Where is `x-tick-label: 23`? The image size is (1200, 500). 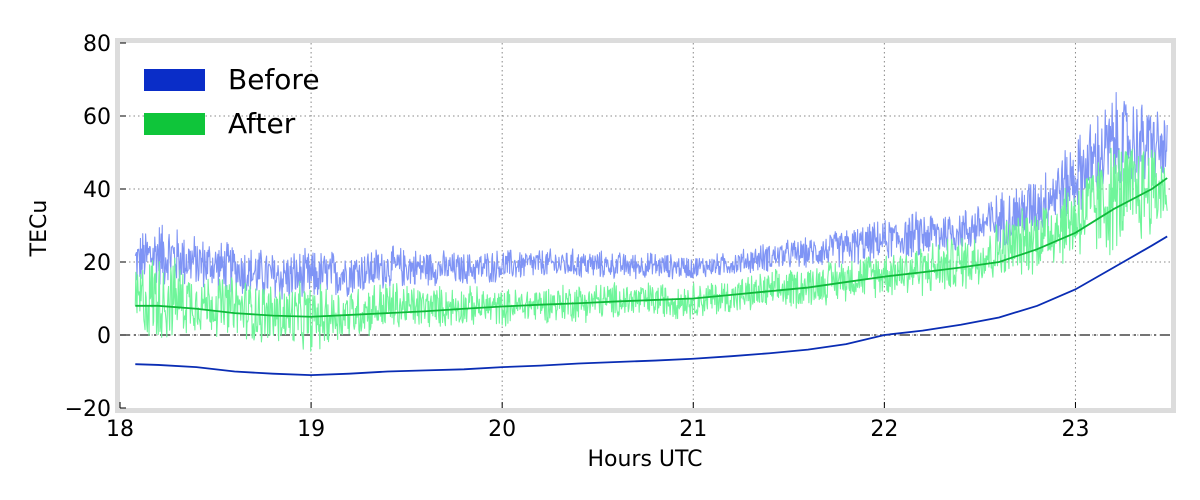
x-tick-label: 23 is located at coordinates (1075, 429).